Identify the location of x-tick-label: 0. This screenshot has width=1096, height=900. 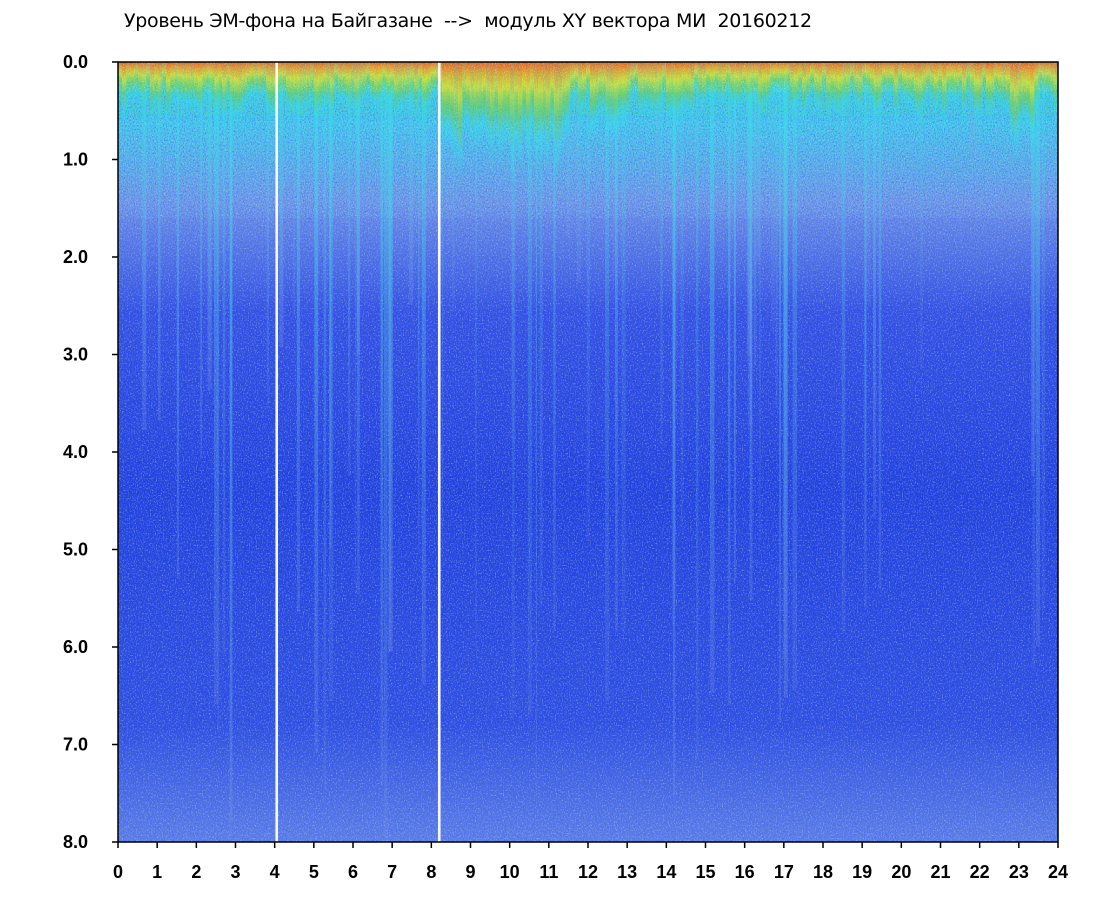
(118, 872).